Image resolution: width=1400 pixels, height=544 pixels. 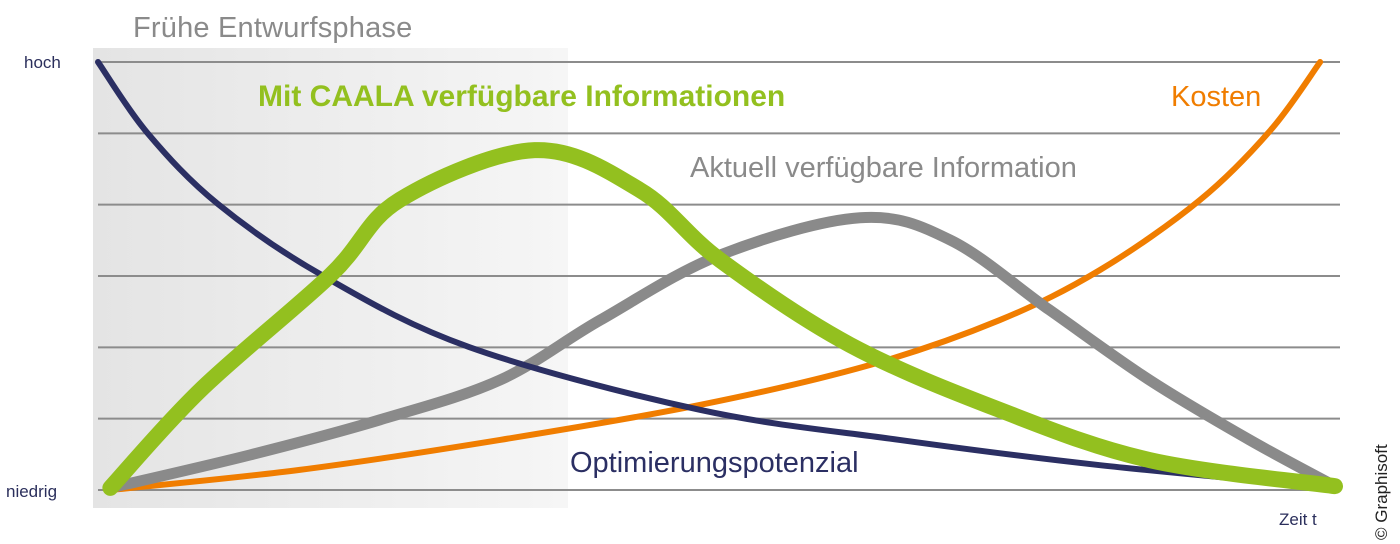 I want to click on copyright-notice: © Graphisoft, so click(x=1381, y=492).